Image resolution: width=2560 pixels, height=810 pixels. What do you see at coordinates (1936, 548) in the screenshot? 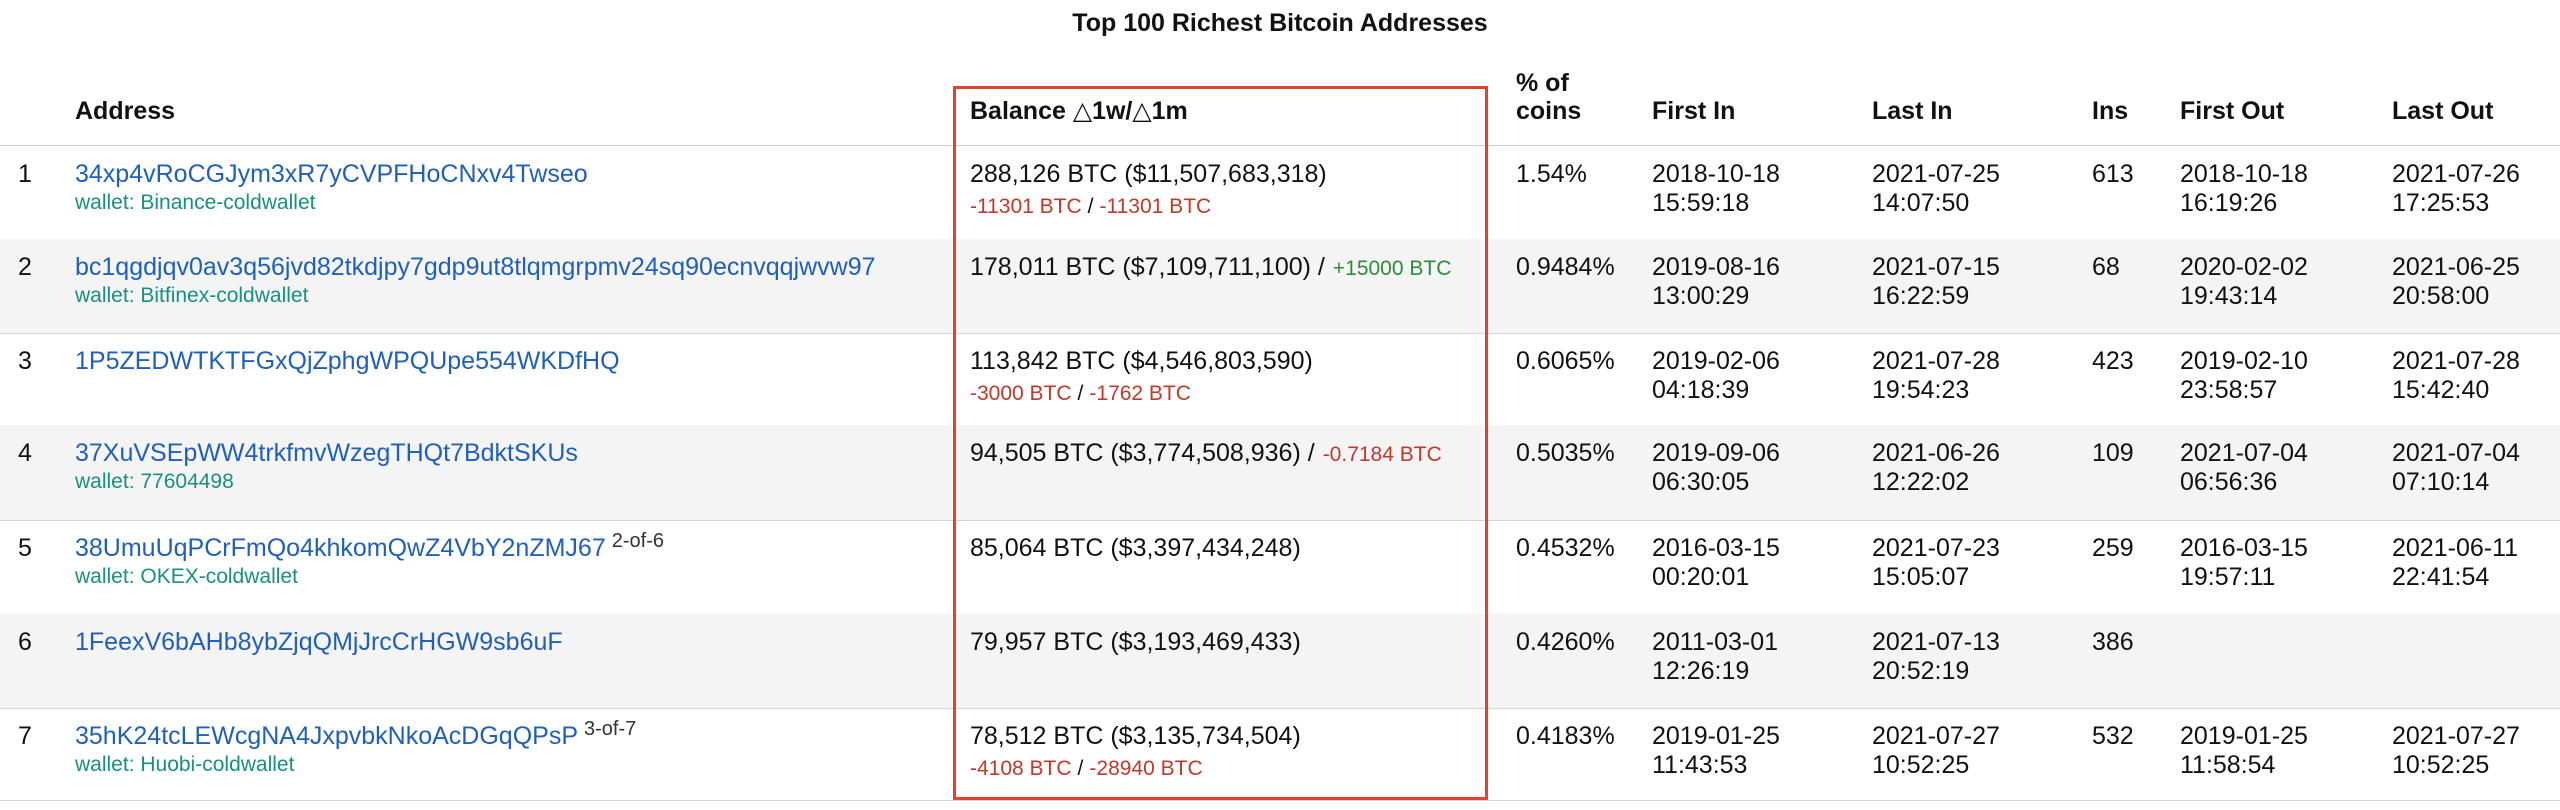
I see `last-in-date: 2021-07-23` at bounding box center [1936, 548].